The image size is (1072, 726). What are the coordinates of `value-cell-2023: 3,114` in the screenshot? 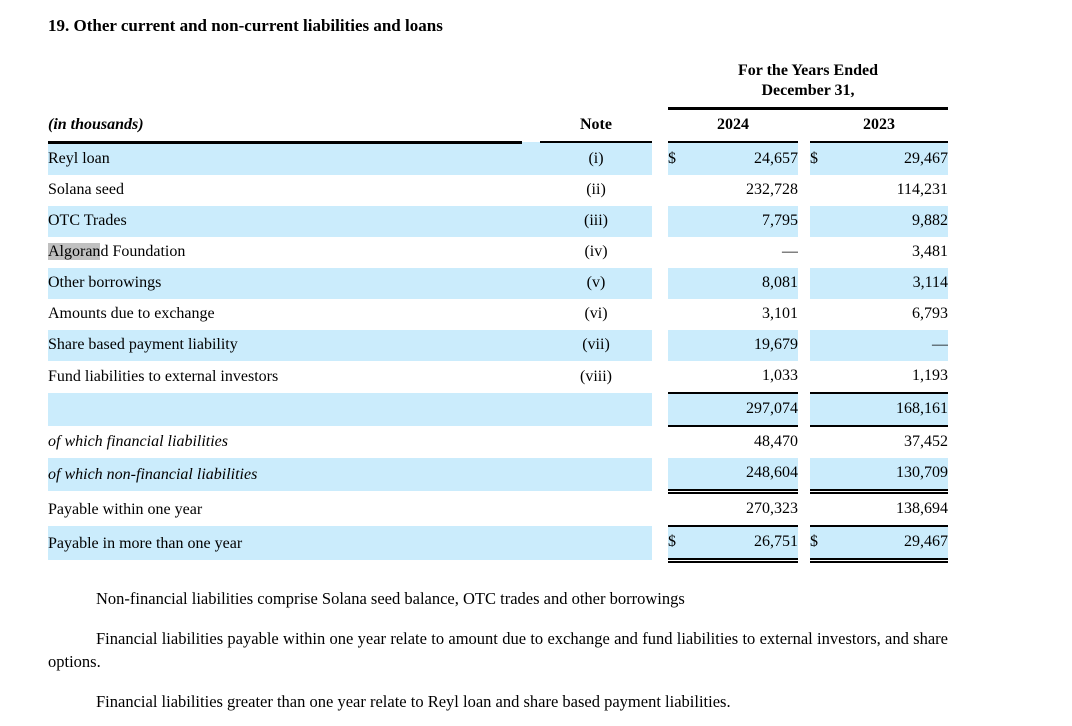 It's located at (890, 283).